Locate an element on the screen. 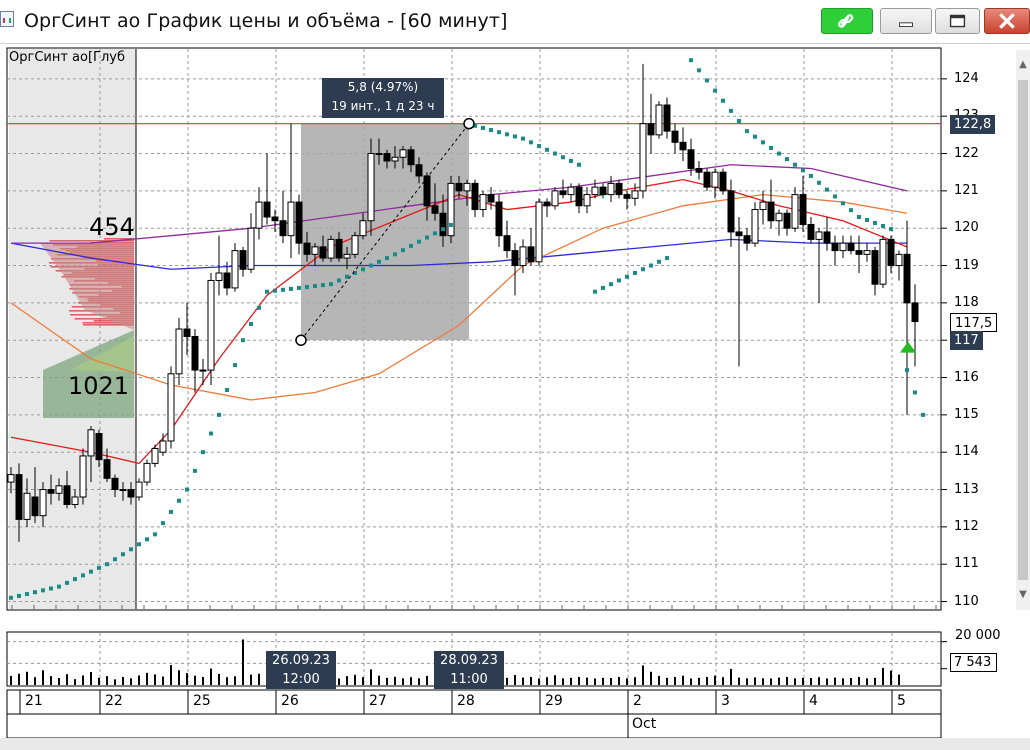 The image size is (1030, 750). horizontal-scrollbar is located at coordinates (515, 744).